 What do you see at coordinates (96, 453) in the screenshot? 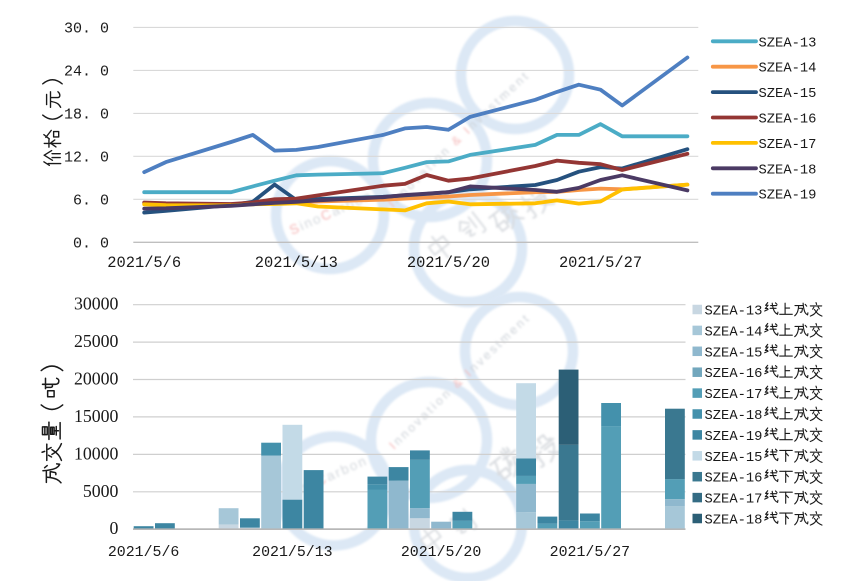
I see `svg-text: 10000` at bounding box center [96, 453].